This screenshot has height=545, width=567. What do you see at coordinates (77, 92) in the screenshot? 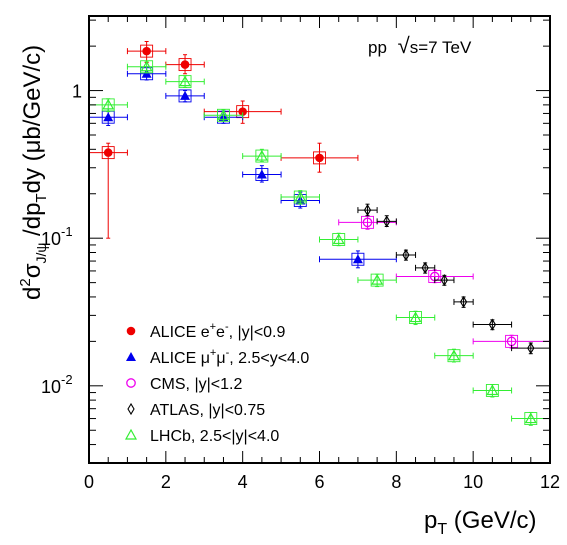
I see `y-tick-label: 1` at bounding box center [77, 92].